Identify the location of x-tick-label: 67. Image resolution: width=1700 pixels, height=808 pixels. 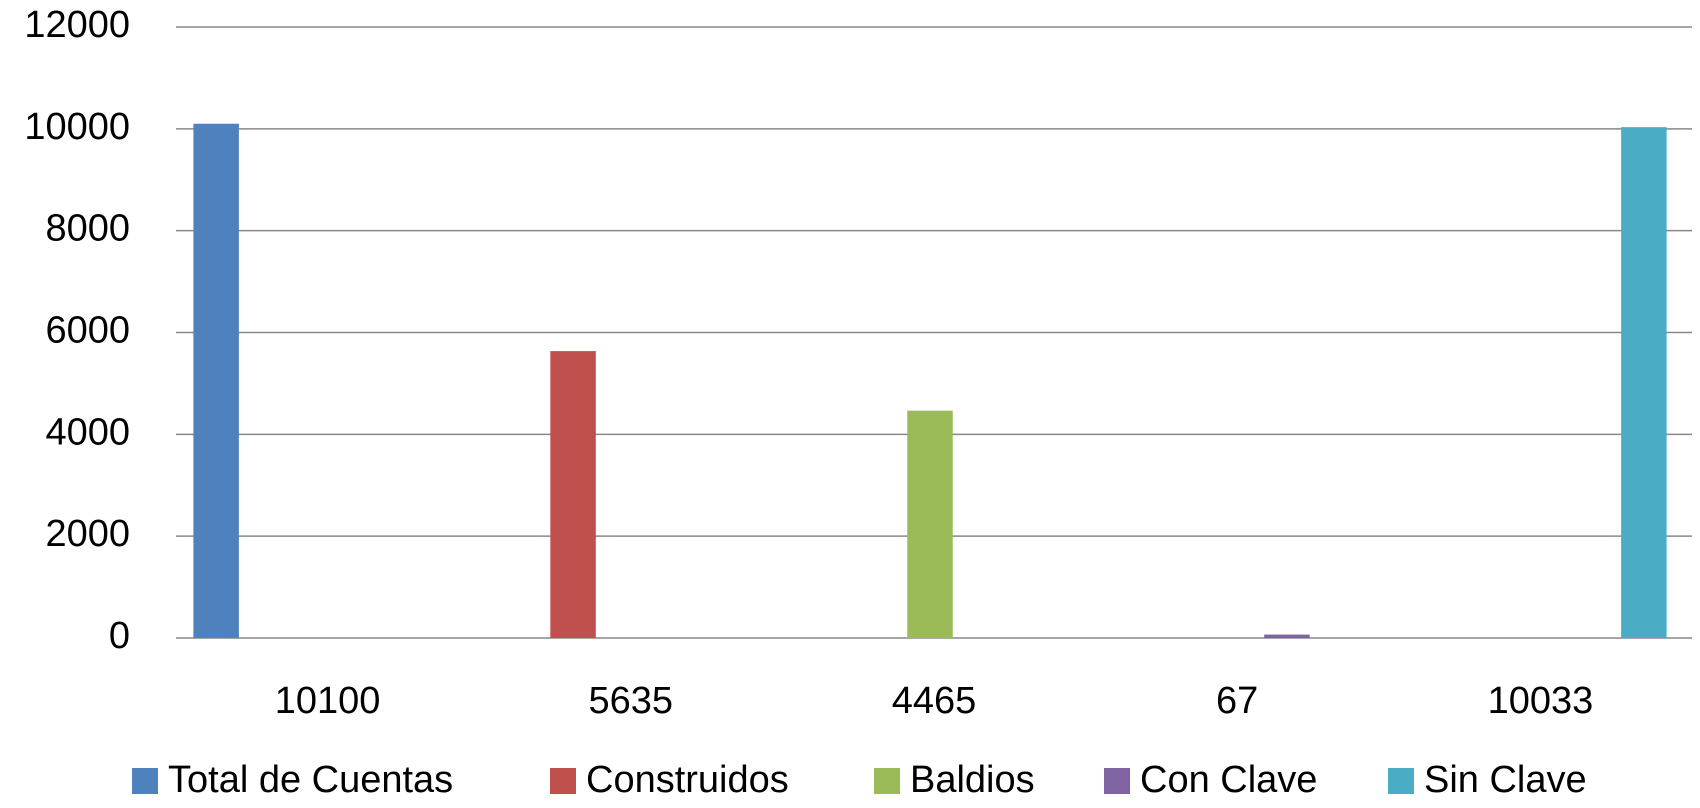
(1237, 701).